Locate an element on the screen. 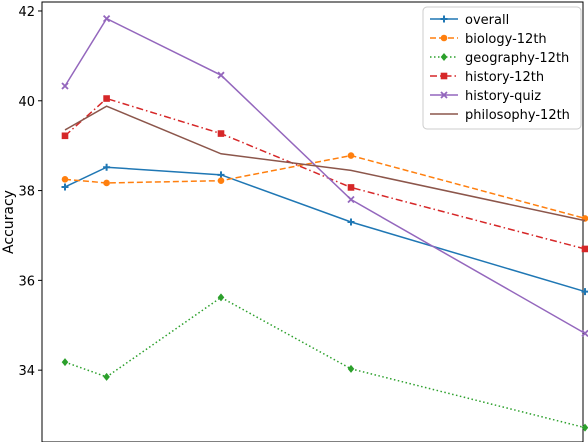 The image size is (588, 442). legend-item-philosophy-12th: philosophy-12th is located at coordinates (500, 115).